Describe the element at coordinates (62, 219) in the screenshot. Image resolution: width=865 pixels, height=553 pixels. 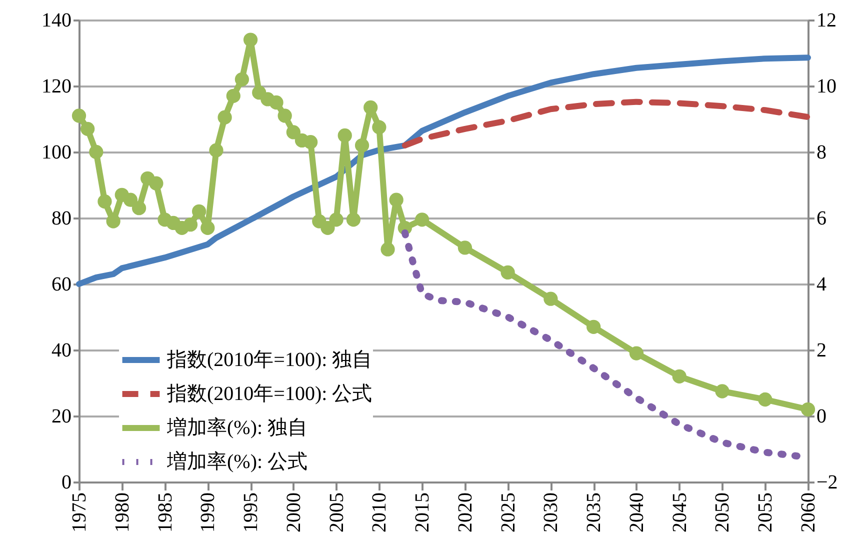
I see `y-tick-label: 80` at that location.